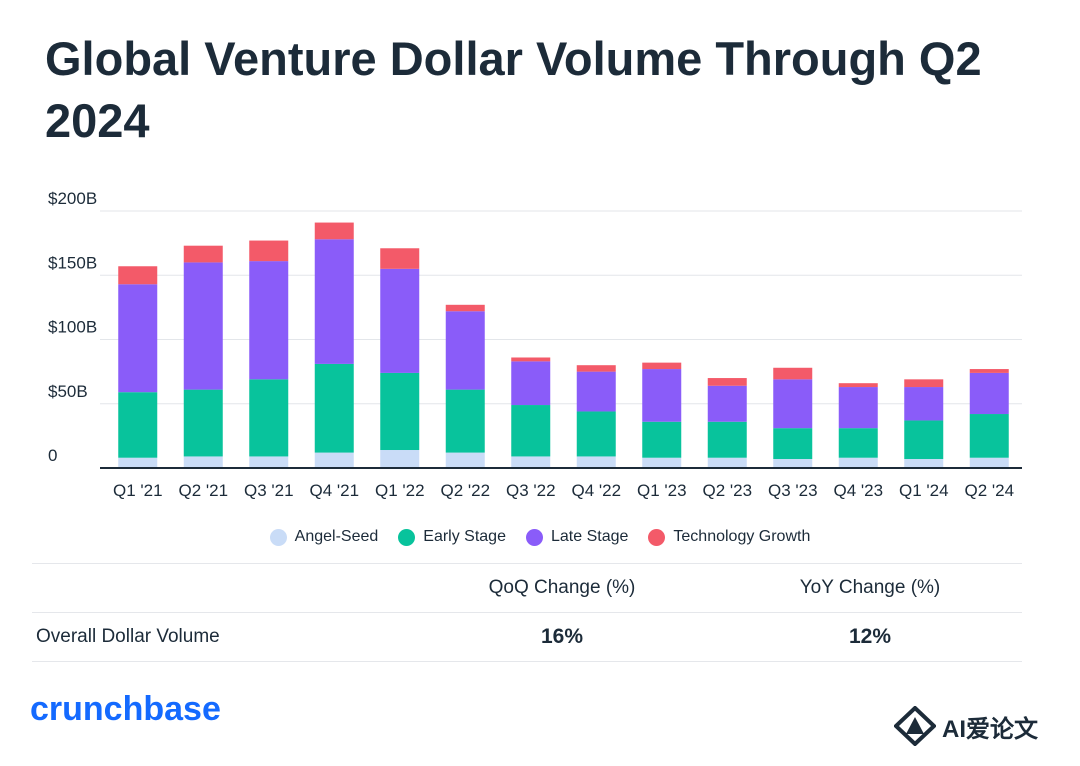  Describe the element at coordinates (531, 490) in the screenshot. I see `x-tick-label: Q3 '22` at that location.